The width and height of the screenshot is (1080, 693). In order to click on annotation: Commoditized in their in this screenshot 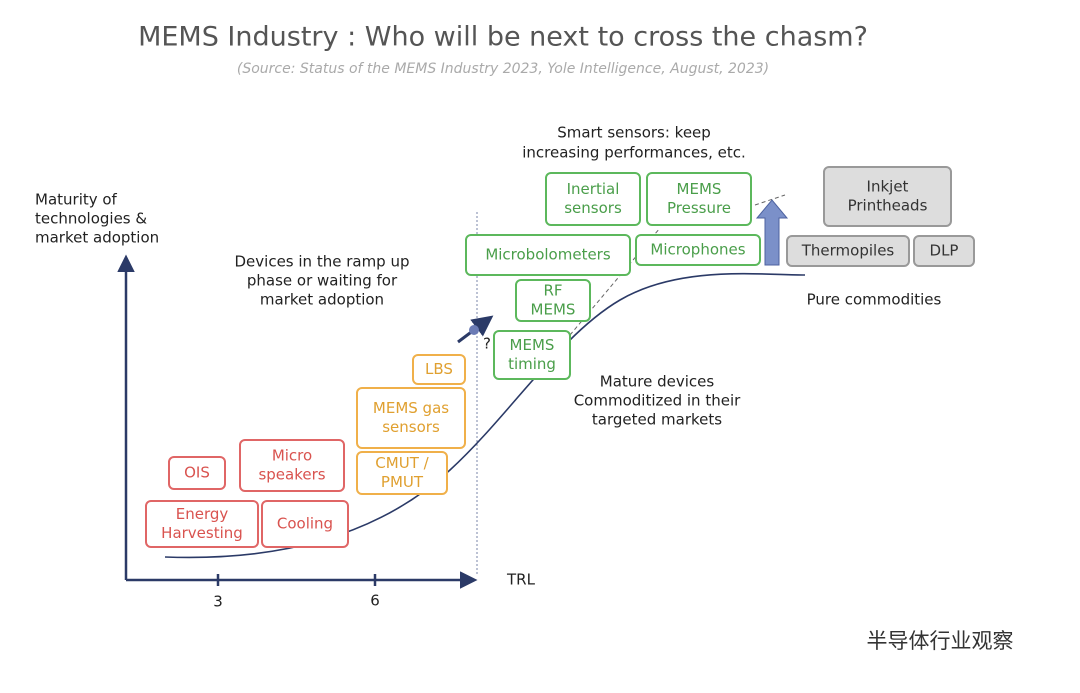, I will do `click(657, 401)`.